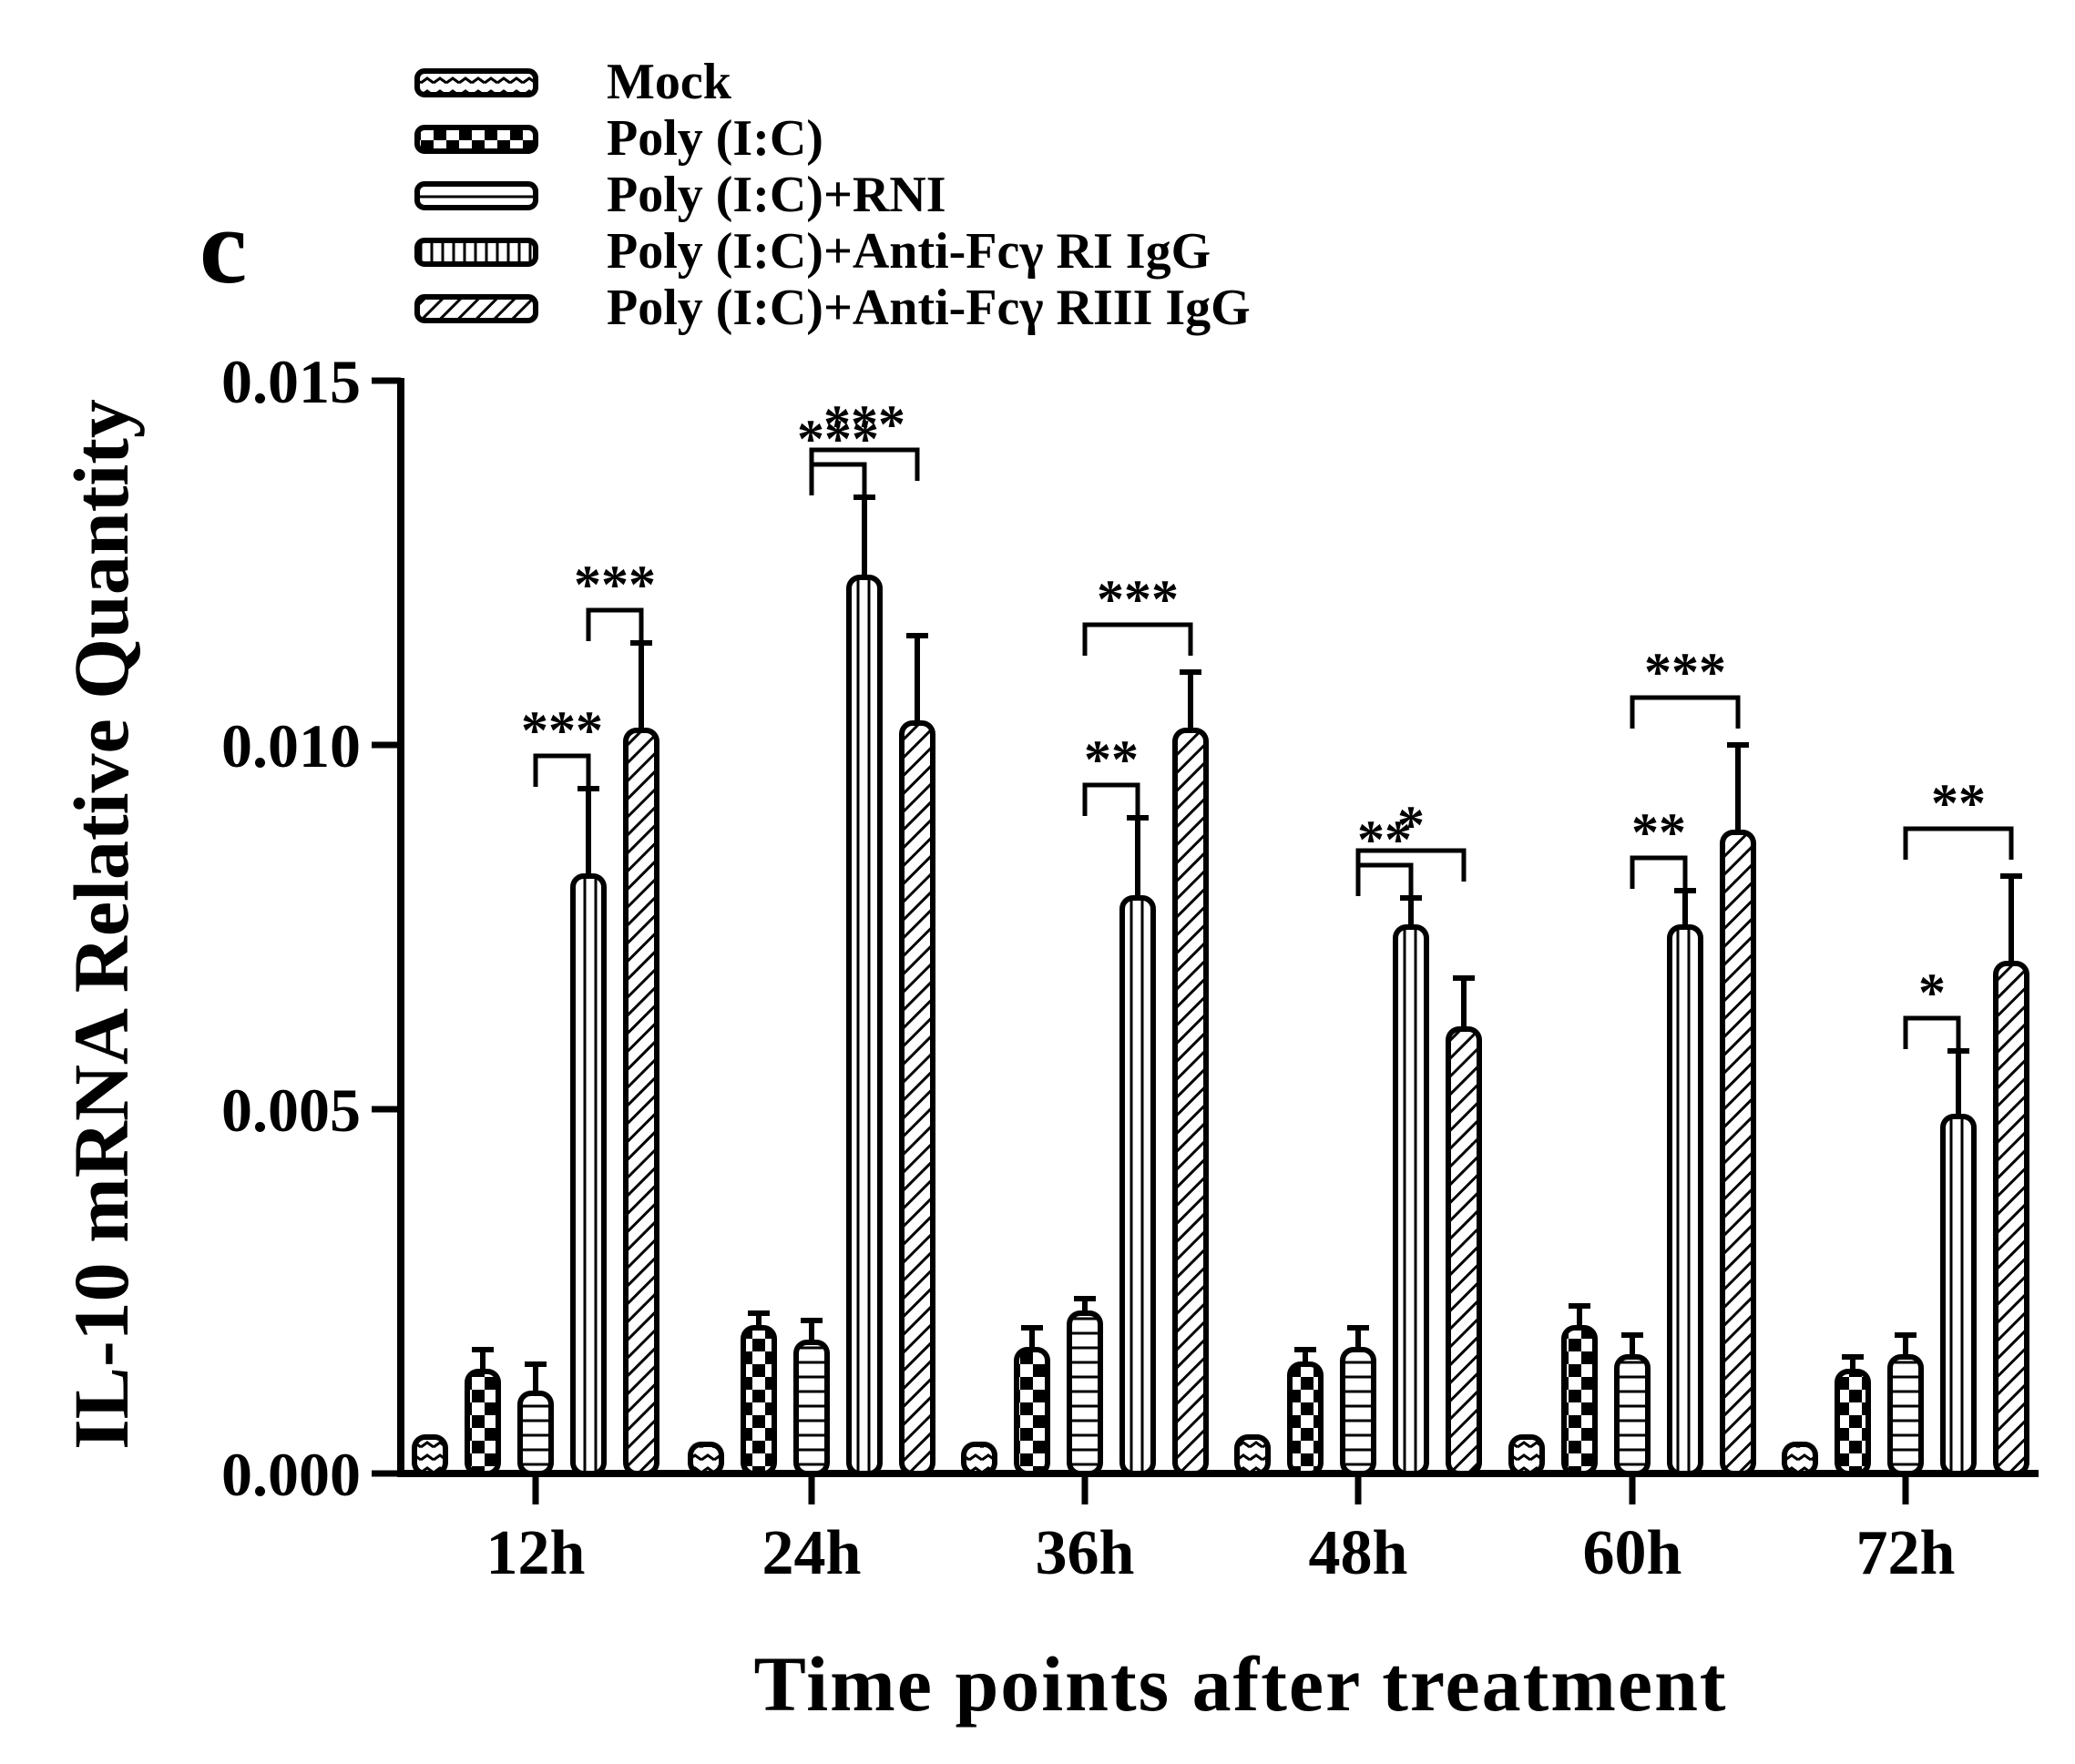 The image size is (2075, 1764). Describe the element at coordinates (715, 138) in the screenshot. I see `legend-label: Poly (I:C)` at that location.